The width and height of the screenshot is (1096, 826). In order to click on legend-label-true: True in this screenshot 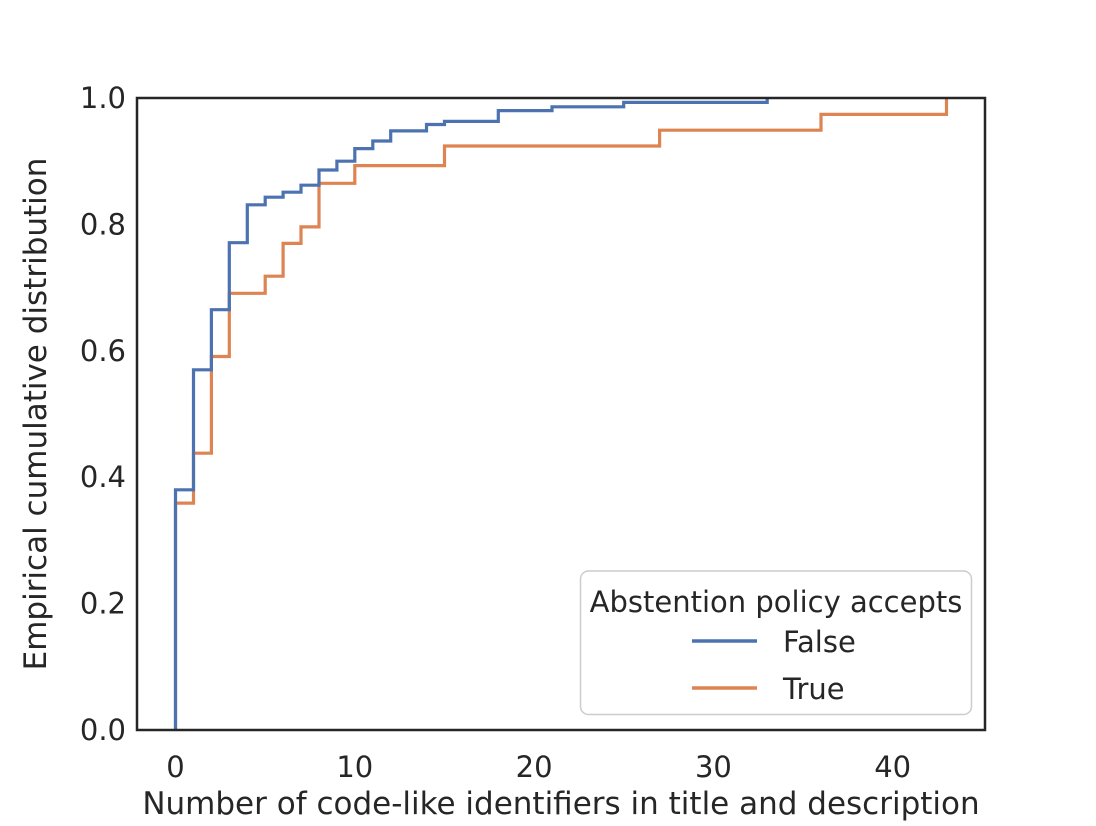, I will do `click(813, 689)`.